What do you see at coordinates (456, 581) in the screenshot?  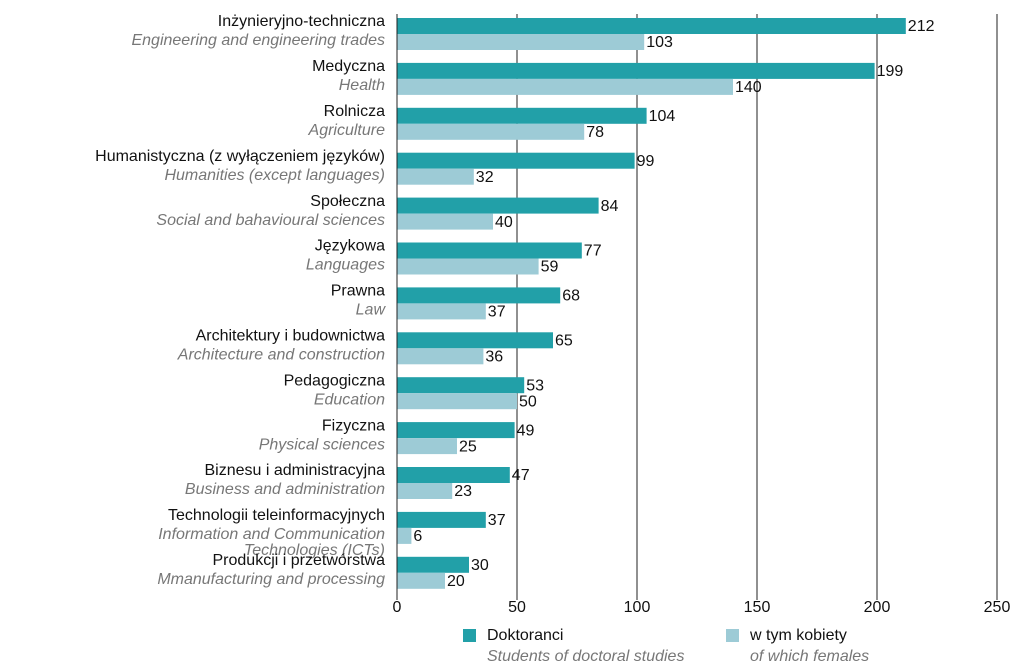 I see `value-label: 20` at bounding box center [456, 581].